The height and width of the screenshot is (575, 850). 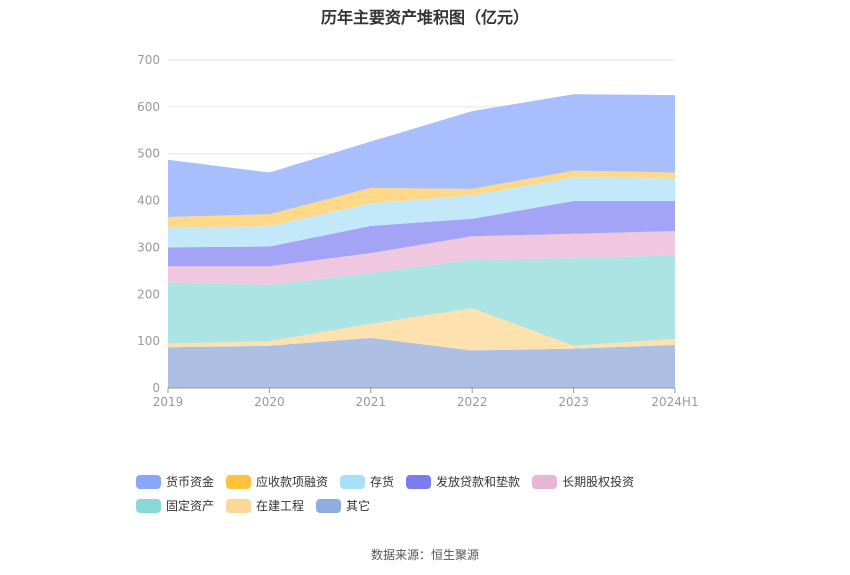 I want to click on y-tick-label: 500, so click(x=148, y=154).